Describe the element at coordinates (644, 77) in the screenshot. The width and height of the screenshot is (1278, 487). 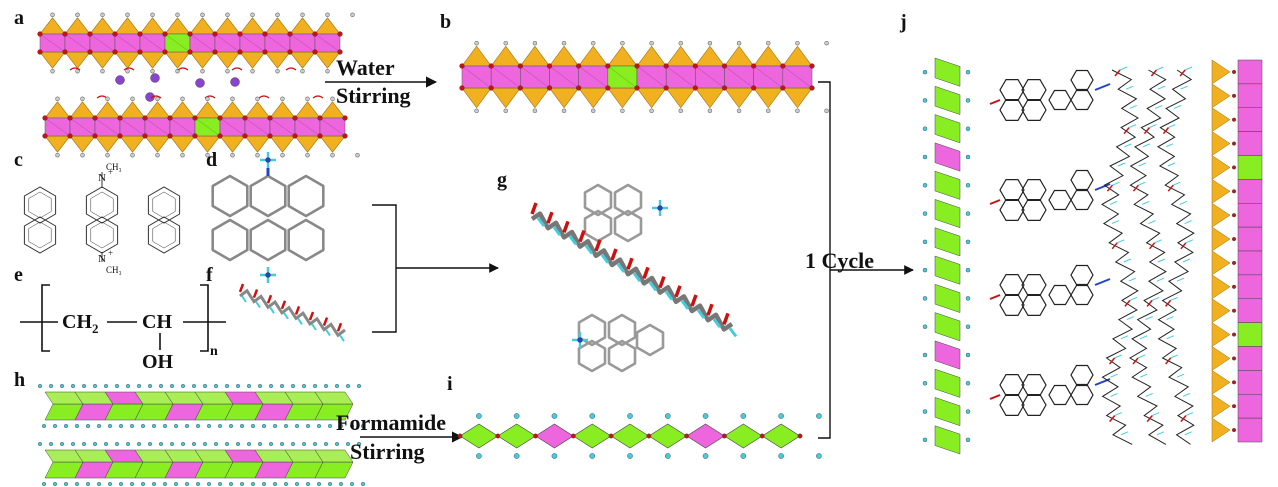
I see `panel-b-single-sheet` at that location.